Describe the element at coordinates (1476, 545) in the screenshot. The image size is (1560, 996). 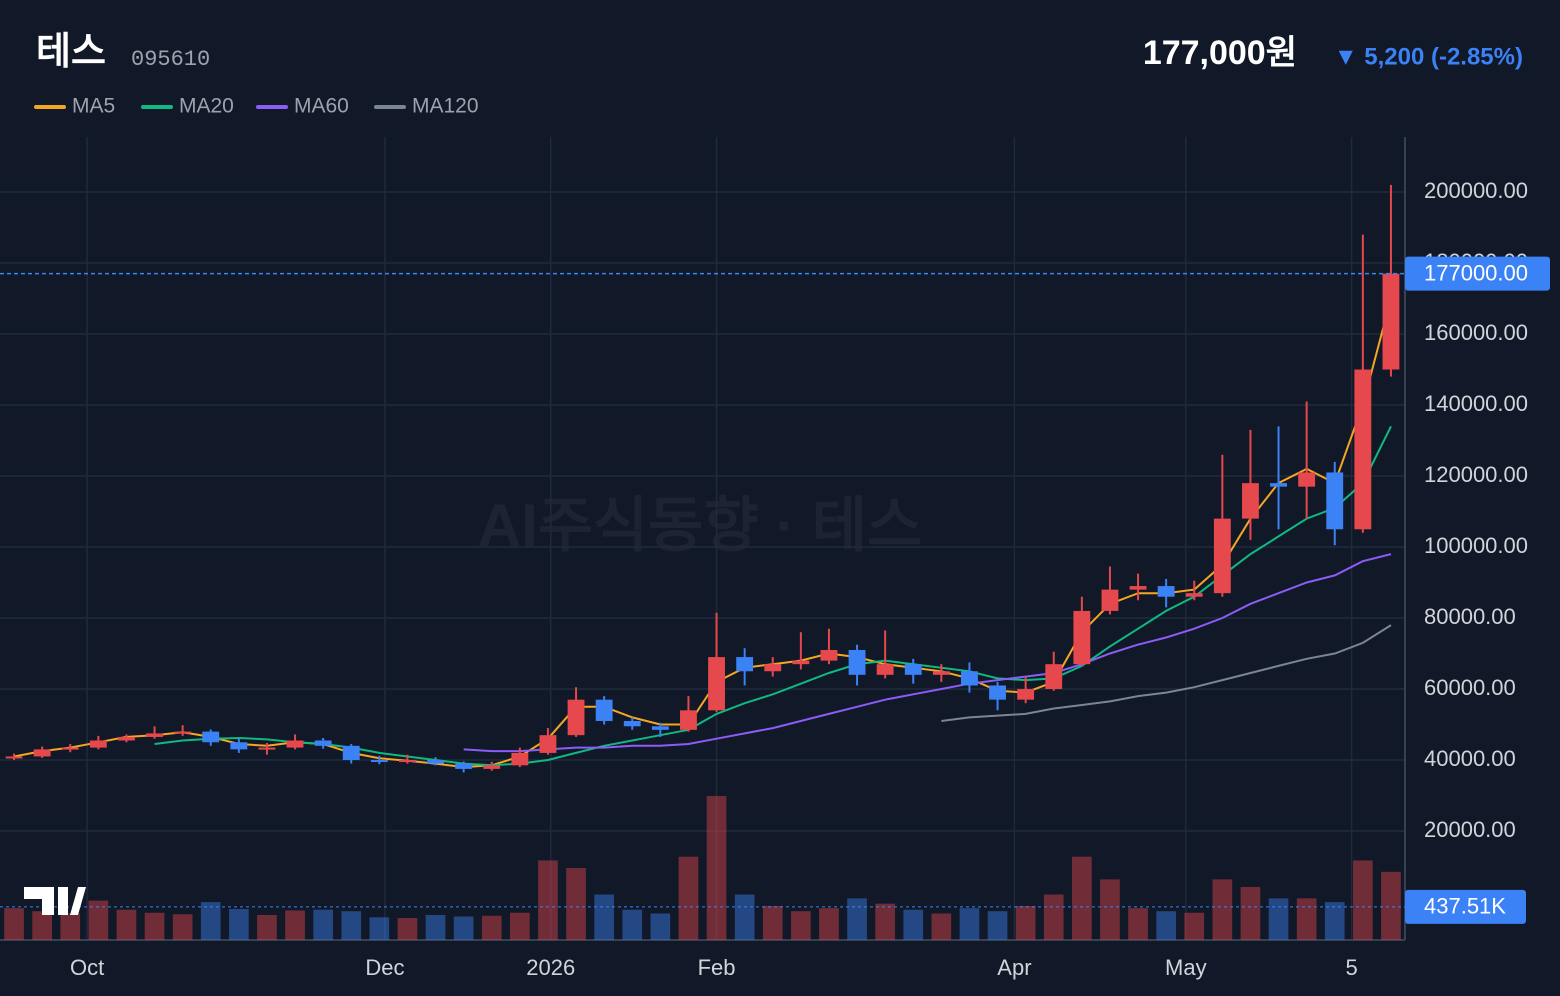
I see `y-tick-label: 100000.00` at that location.